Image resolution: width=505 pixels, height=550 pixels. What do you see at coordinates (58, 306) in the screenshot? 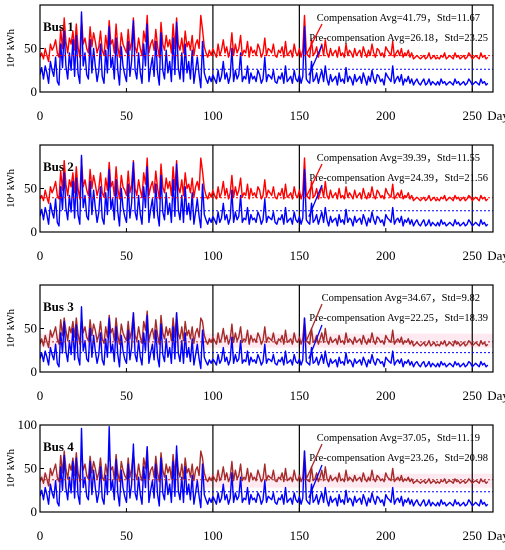
I see `bus-label: Bus 3` at bounding box center [58, 306].